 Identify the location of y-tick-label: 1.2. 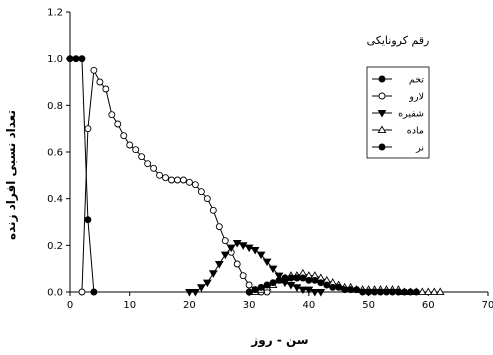
(55, 13).